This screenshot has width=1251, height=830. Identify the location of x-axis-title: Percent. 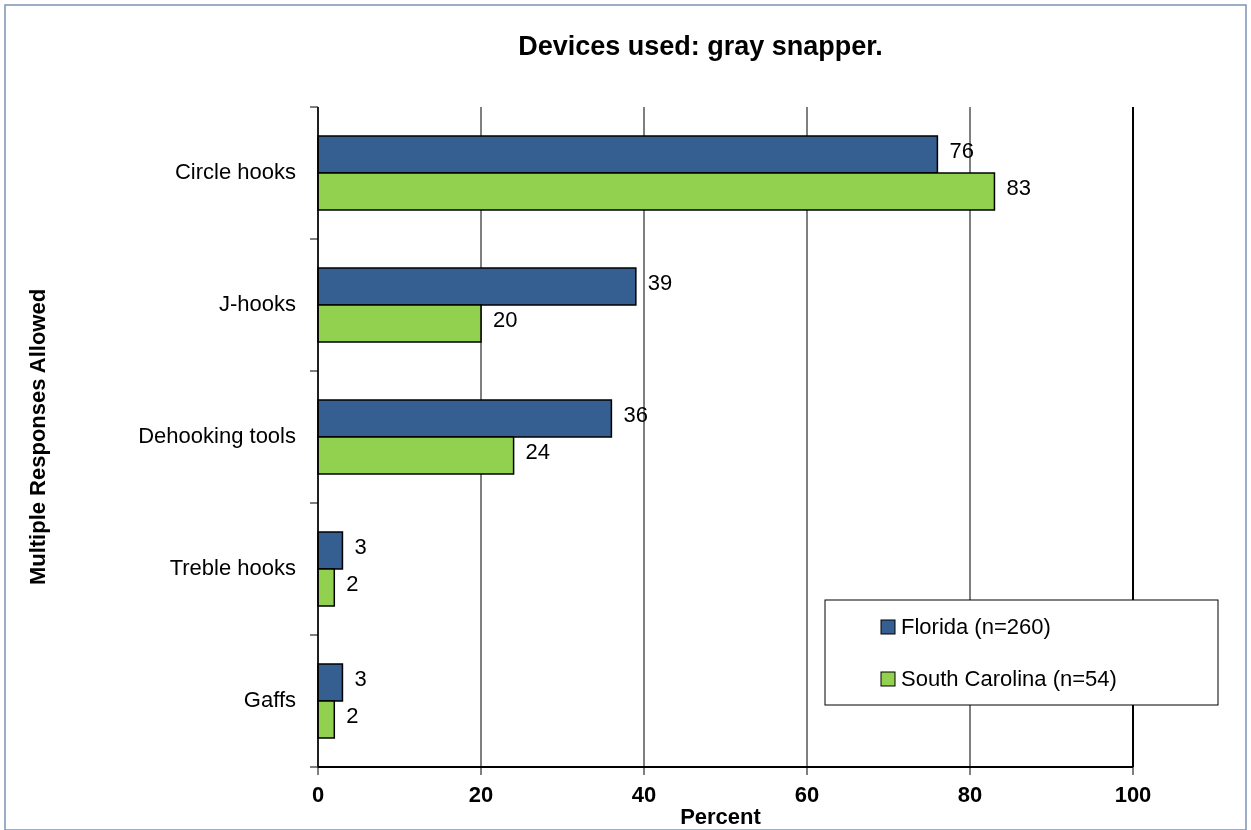
(721, 816).